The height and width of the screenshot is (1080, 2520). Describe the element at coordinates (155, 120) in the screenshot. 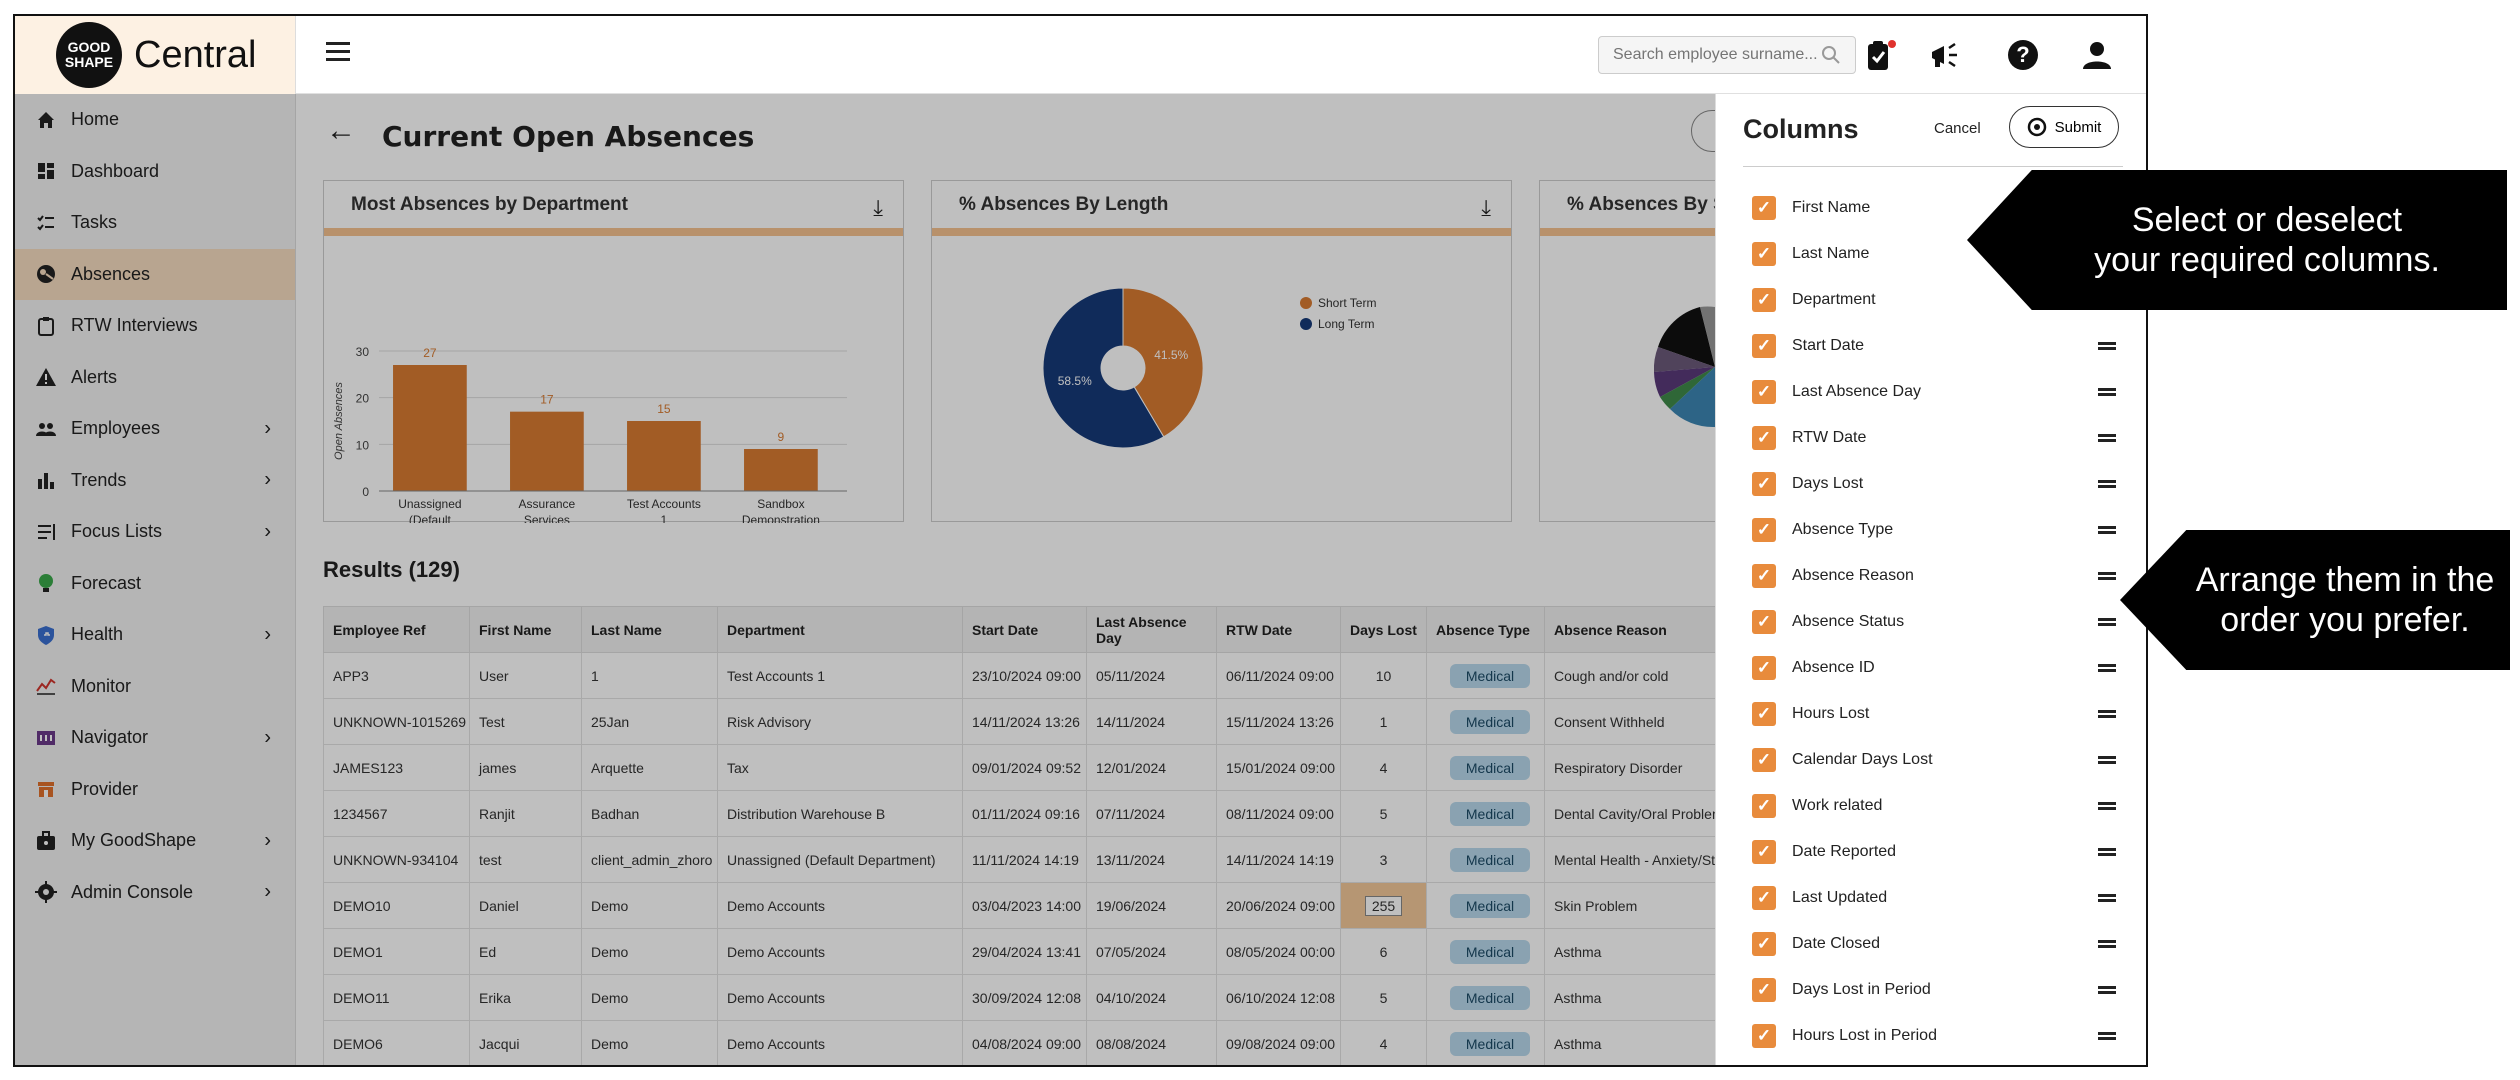

I see `sidebar-item-home: Home` at that location.